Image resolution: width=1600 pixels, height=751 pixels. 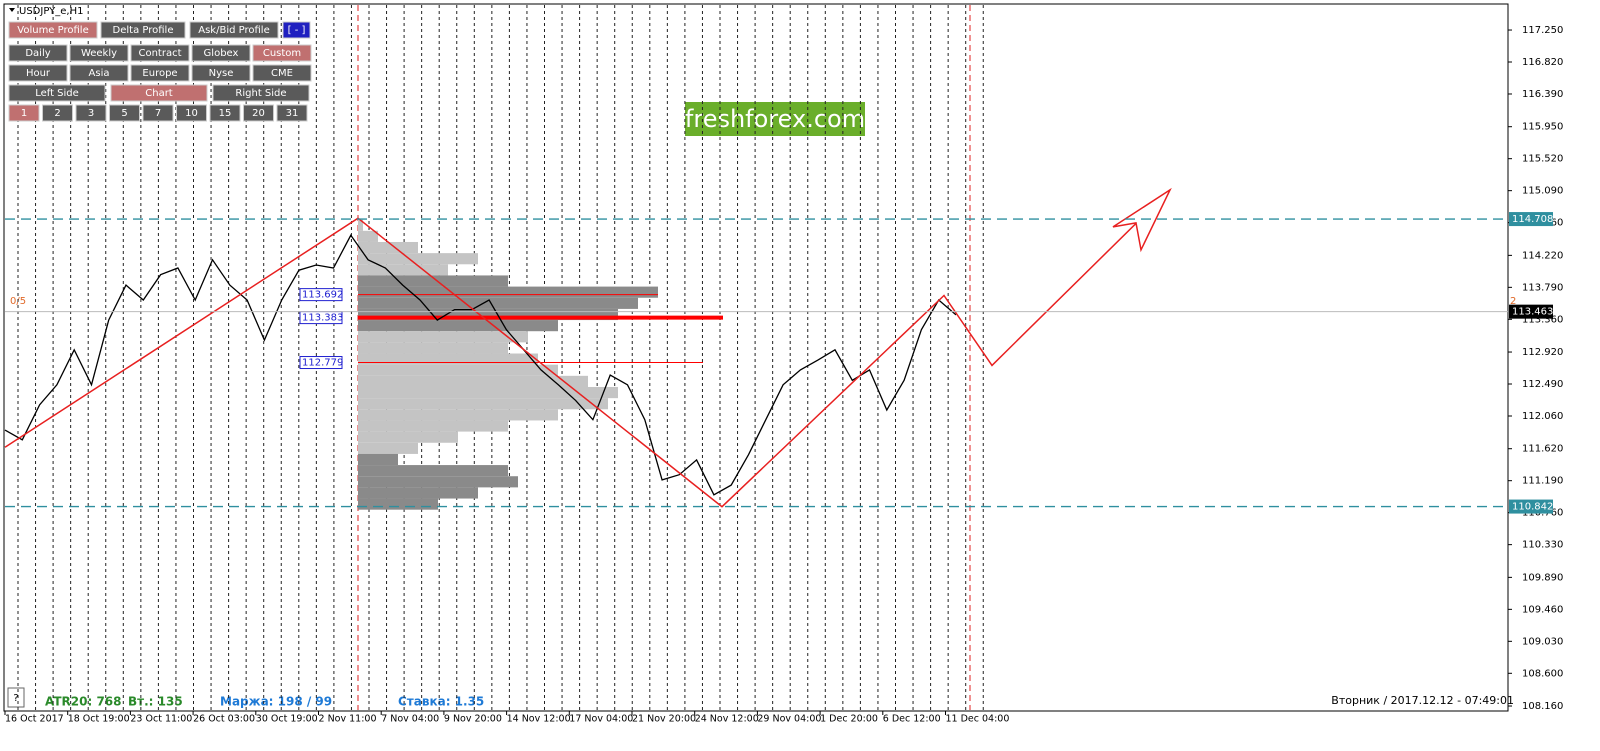 I want to click on toolbar-button-label: [ - ], so click(x=297, y=30).